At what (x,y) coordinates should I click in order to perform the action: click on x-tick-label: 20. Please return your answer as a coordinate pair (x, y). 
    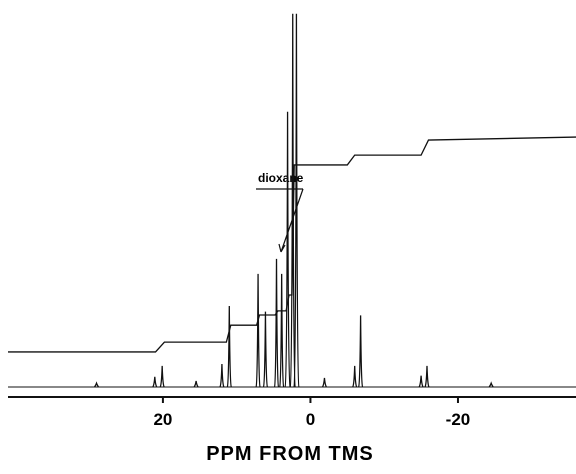
    Looking at the image, I should click on (162, 419).